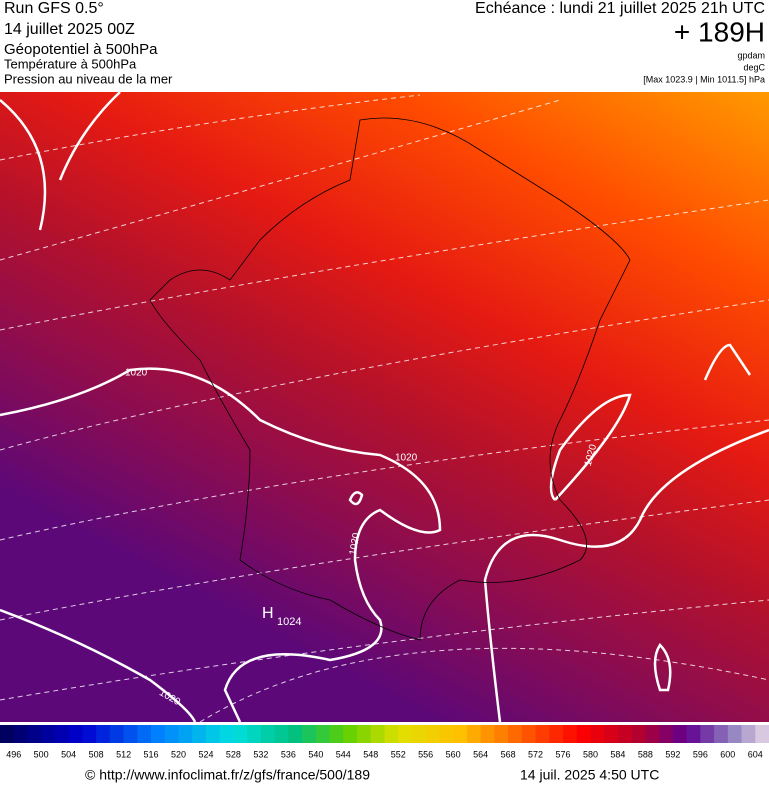 The image size is (769, 786). Describe the element at coordinates (617, 754) in the screenshot. I see `colorbar-tick-label: 584` at that location.